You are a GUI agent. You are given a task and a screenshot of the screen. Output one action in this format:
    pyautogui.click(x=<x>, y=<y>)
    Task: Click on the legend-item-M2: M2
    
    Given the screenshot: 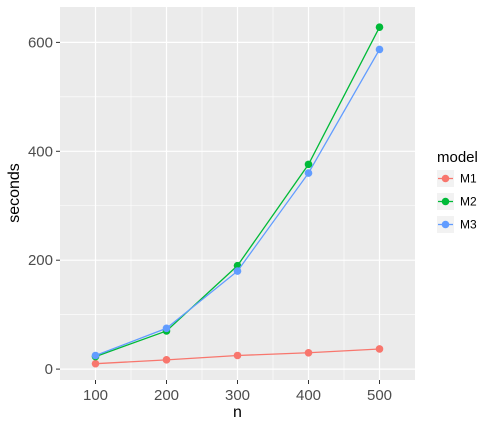 What is the action you would take?
    pyautogui.click(x=457, y=201)
    